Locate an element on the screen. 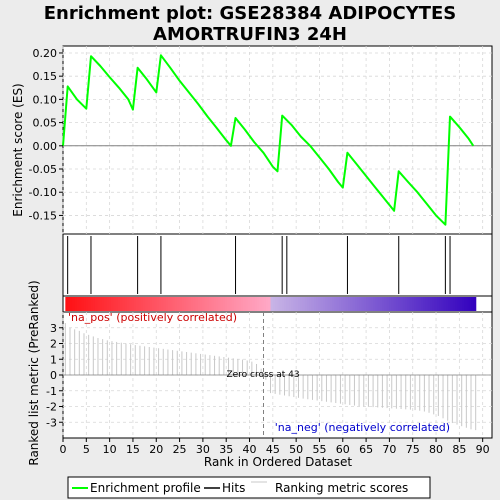 The image size is (500, 500). es-tick-label: -0.10 is located at coordinates (43, 192).